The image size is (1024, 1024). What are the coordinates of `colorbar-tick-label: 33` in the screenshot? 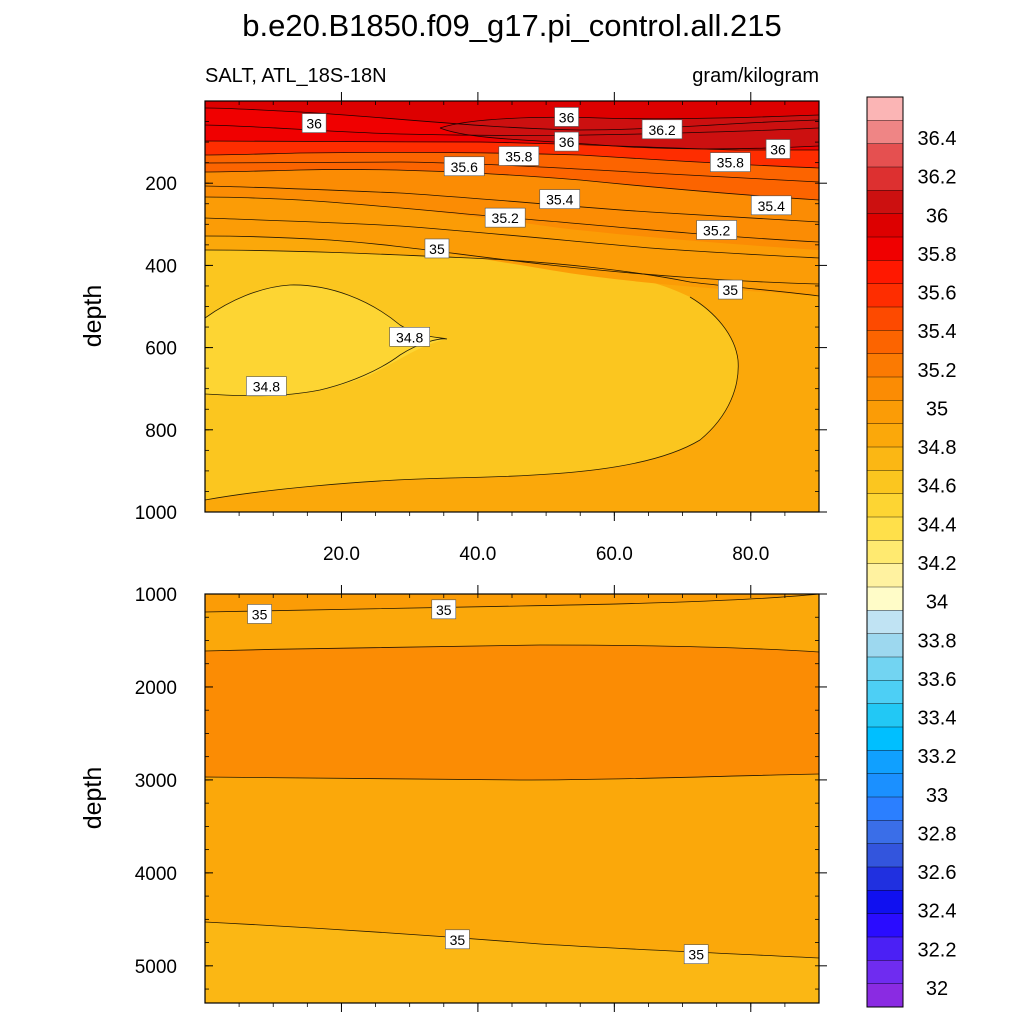 It's located at (937, 796).